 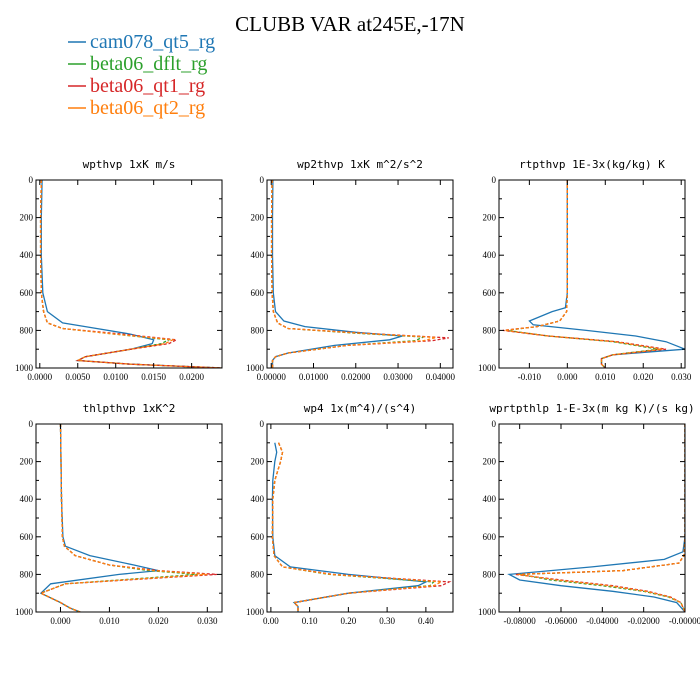 What do you see at coordinates (356, 377) in the screenshot?
I see `x-tick-label: 0.02000` at bounding box center [356, 377].